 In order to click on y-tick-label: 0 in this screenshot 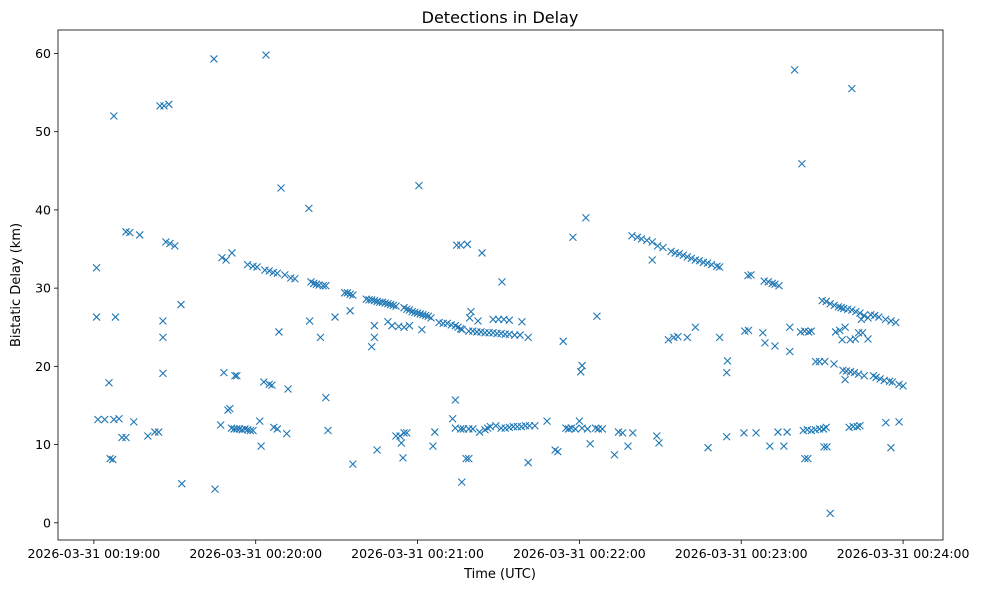, I will do `click(47, 522)`.